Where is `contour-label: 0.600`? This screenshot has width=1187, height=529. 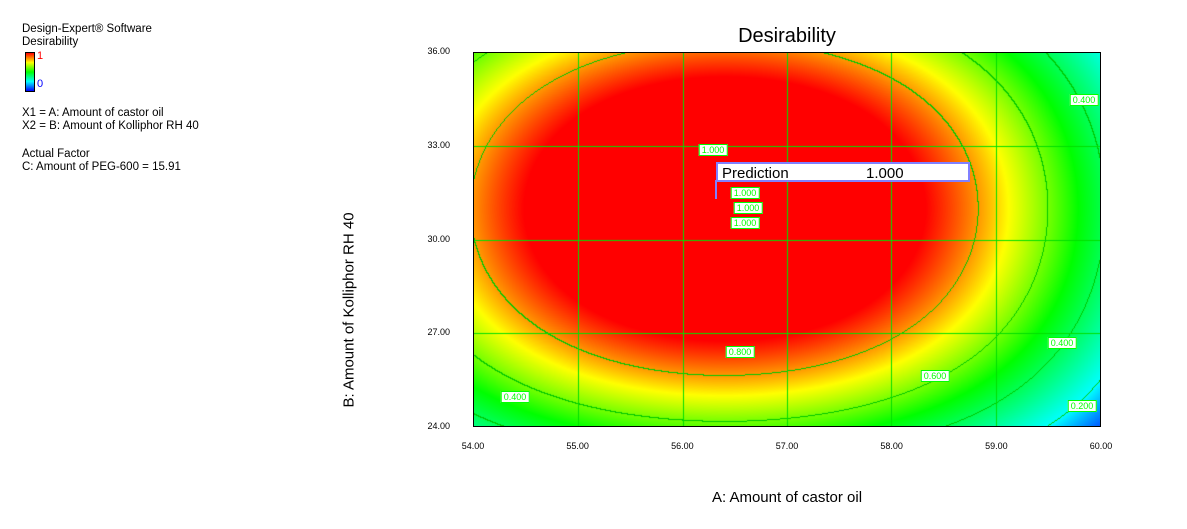 contour-label: 0.600 is located at coordinates (935, 376).